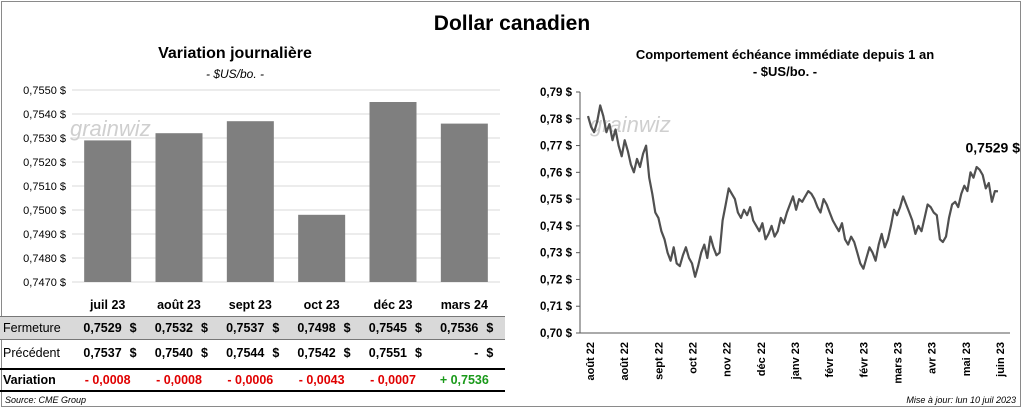 The image size is (1024, 410). Describe the element at coordinates (556, 120) in the screenshot. I see `y-tick-label: 0,78 $` at that location.